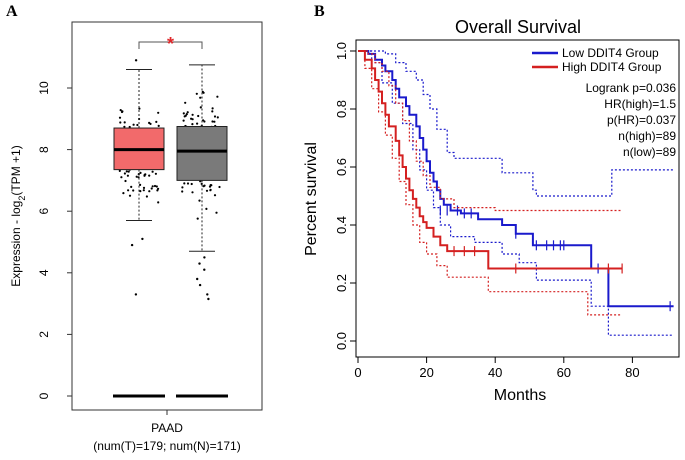  I want to click on legend-label: Low DDIT4 Group, so click(610, 53).